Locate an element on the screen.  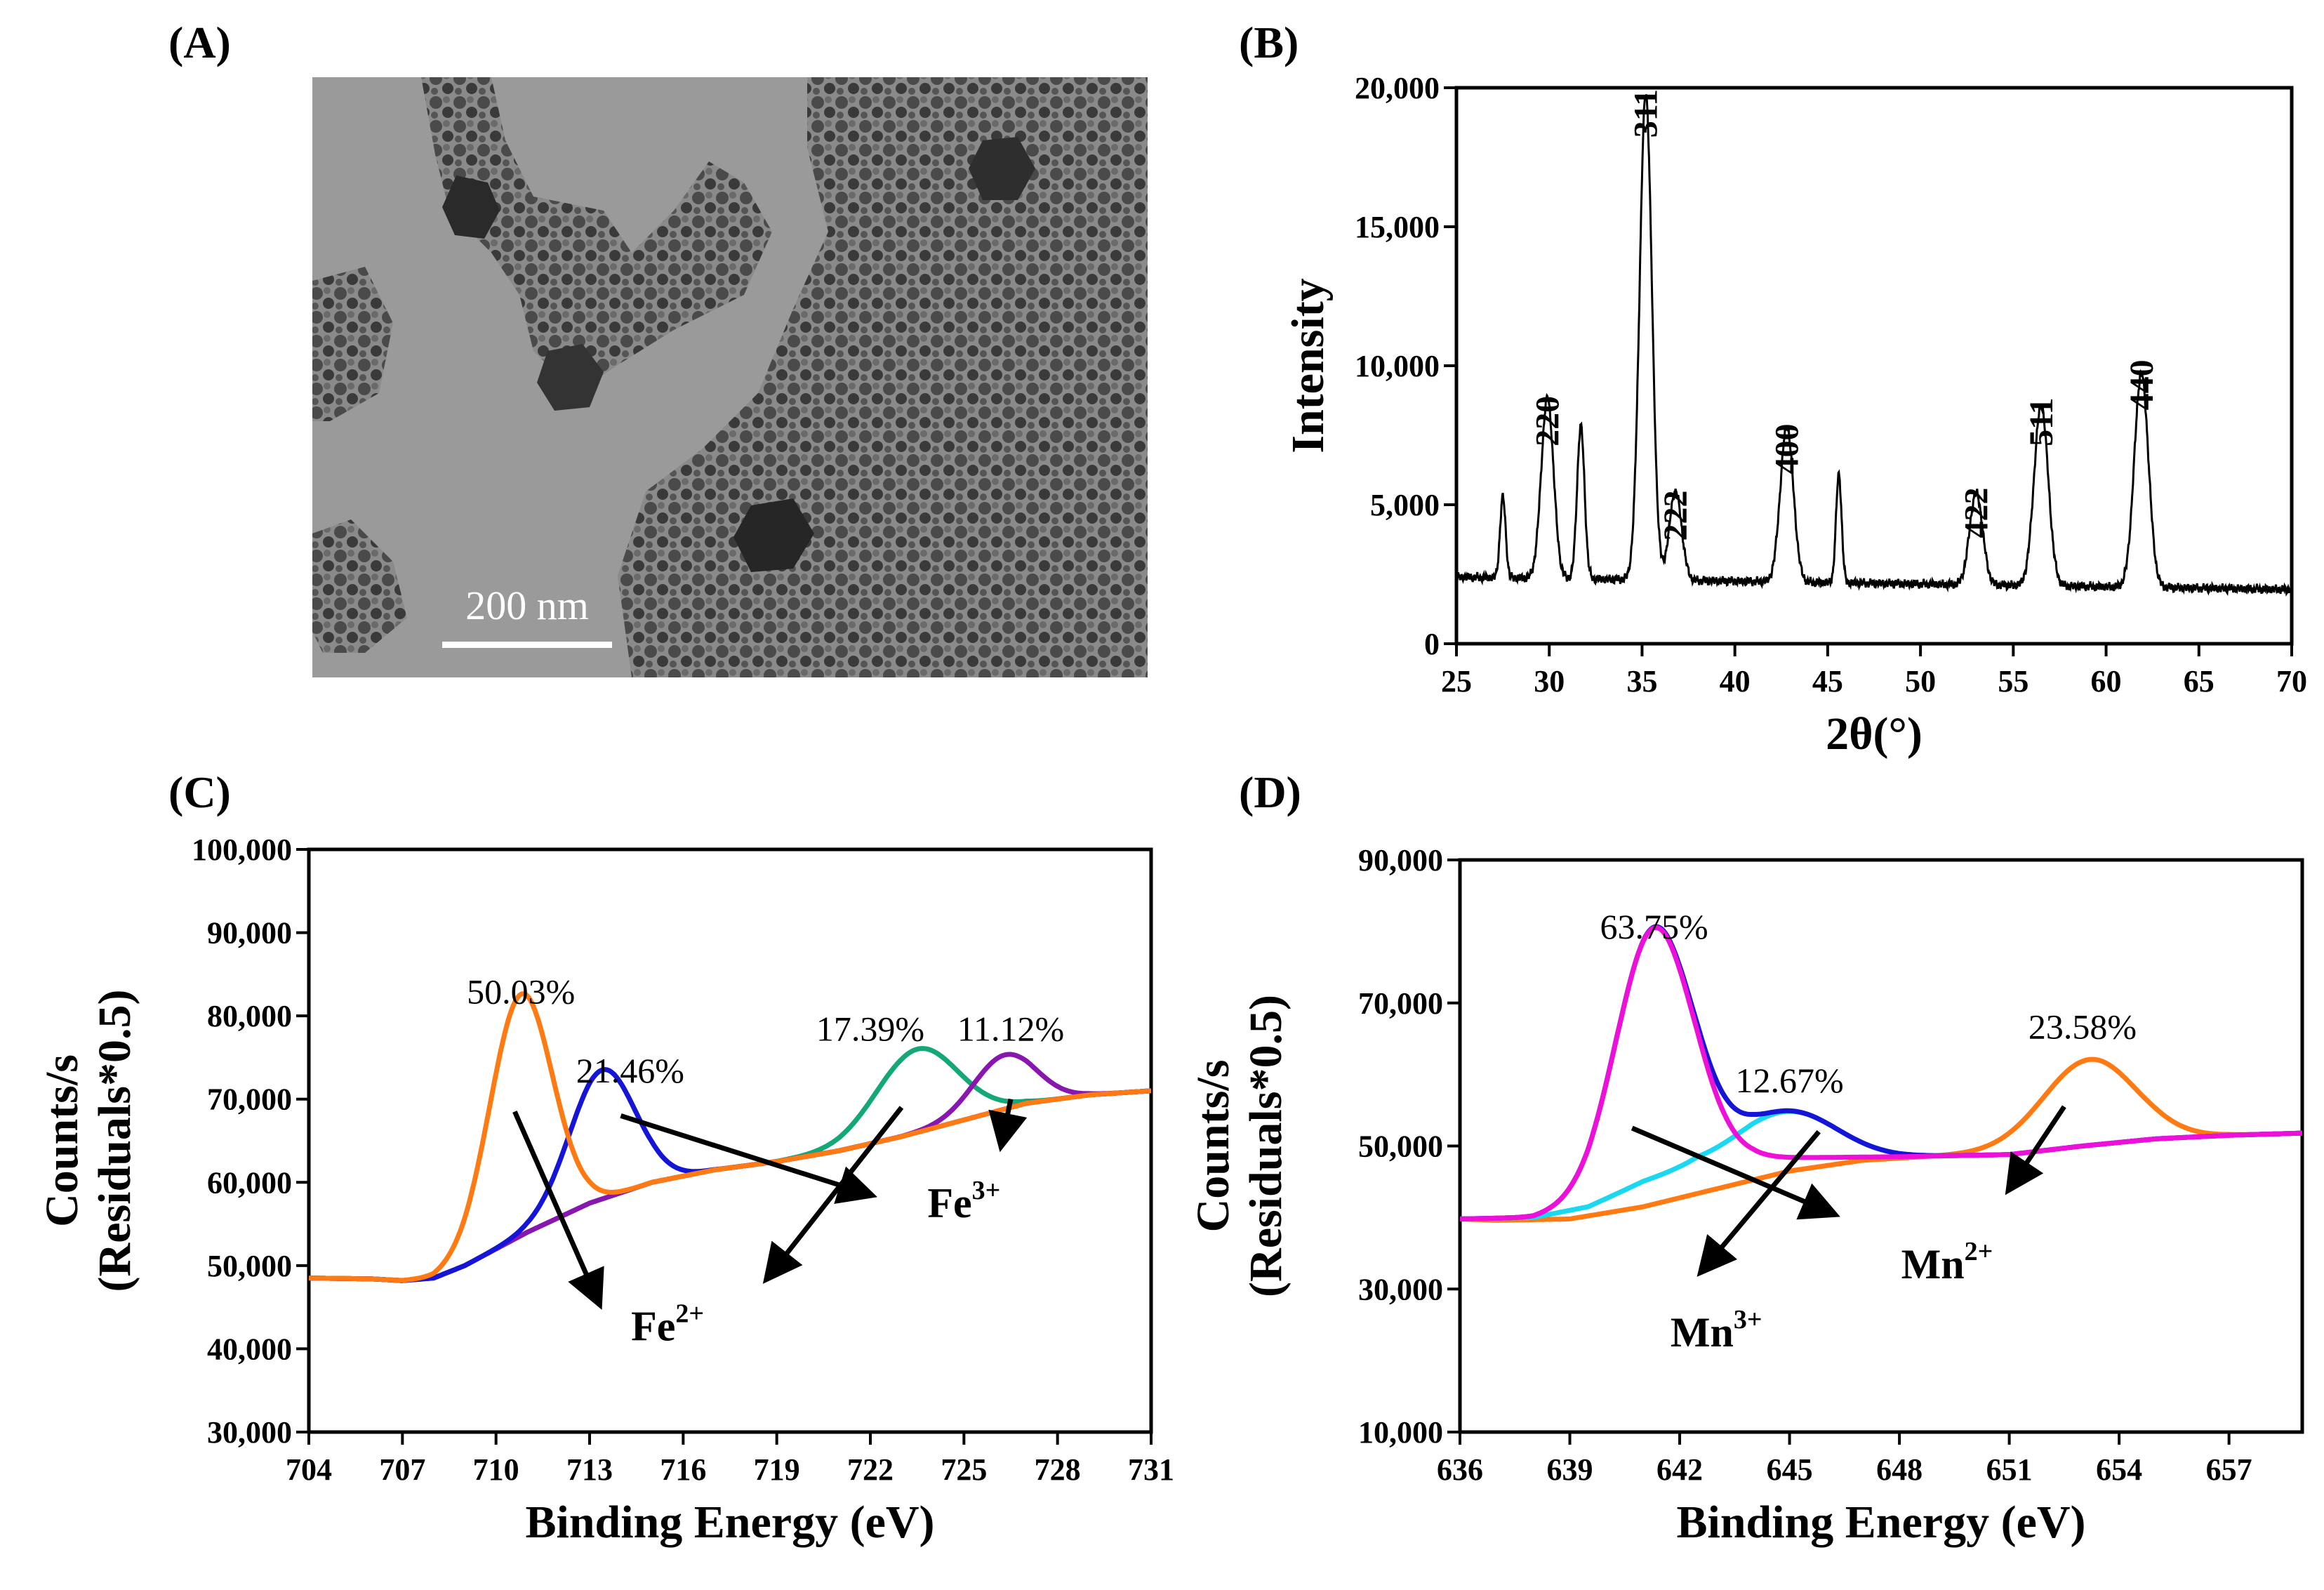
x-tick-label: 642 is located at coordinates (1679, 1470).